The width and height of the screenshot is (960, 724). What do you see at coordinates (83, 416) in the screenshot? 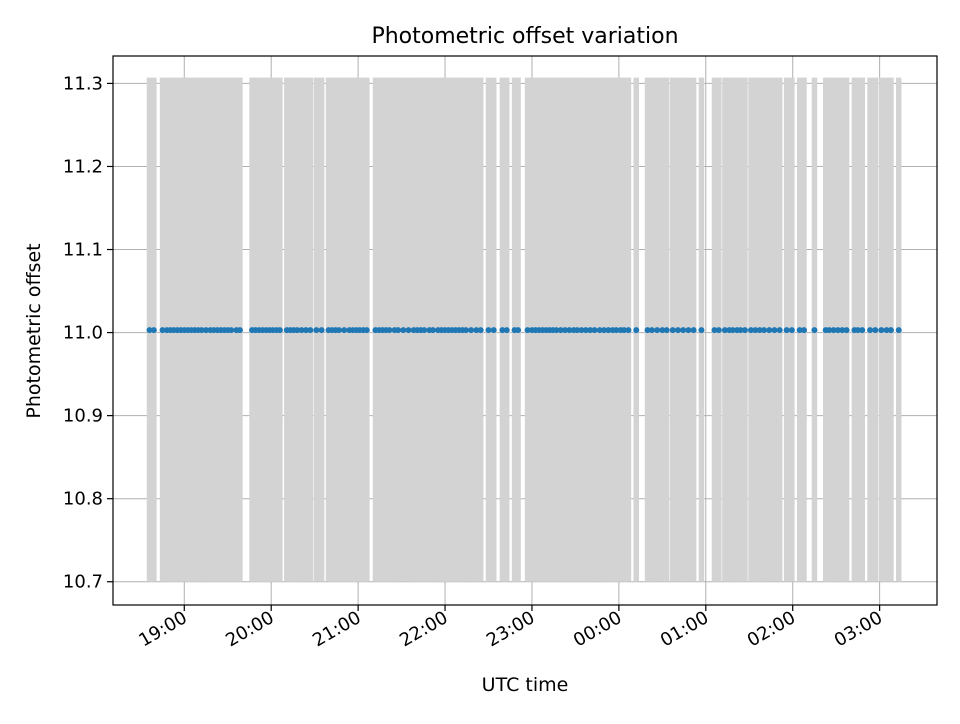
I see `y-tick-label: 10.9` at bounding box center [83, 416].